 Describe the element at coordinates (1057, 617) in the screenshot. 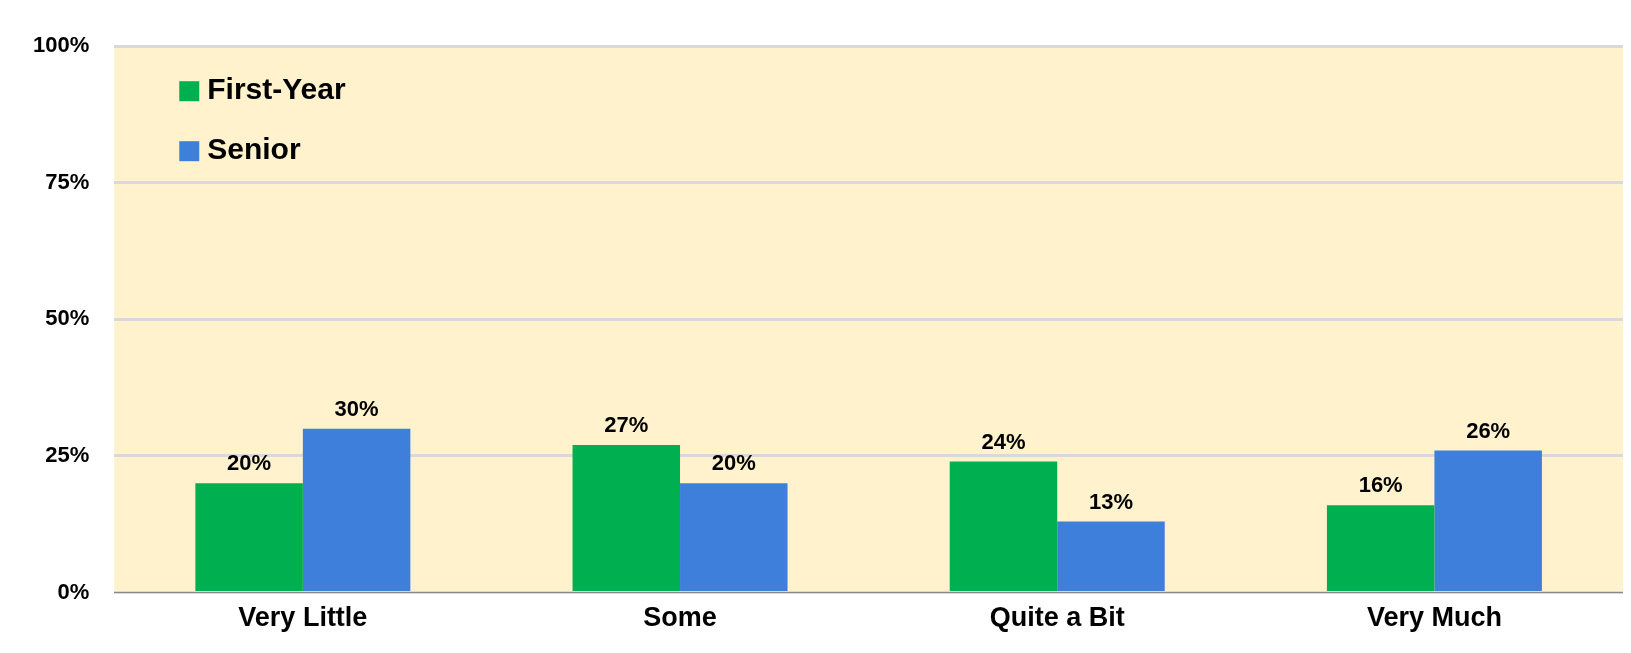

I see `x-tick-label: Quite a Bit` at that location.